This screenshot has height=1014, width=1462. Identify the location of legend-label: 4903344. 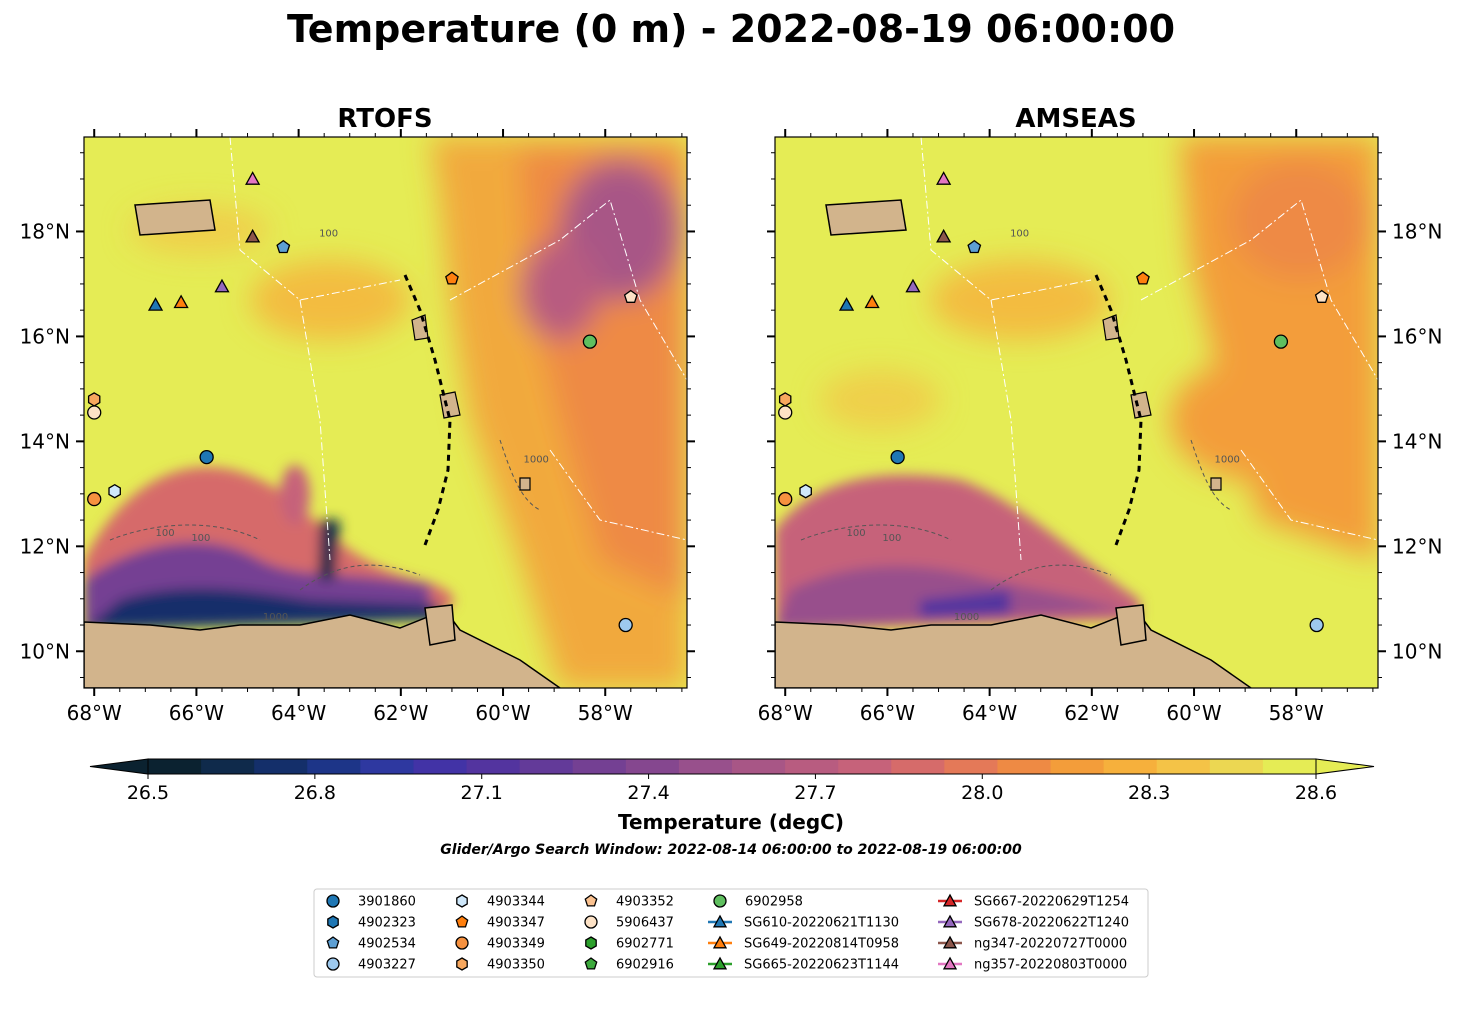
(516, 902).